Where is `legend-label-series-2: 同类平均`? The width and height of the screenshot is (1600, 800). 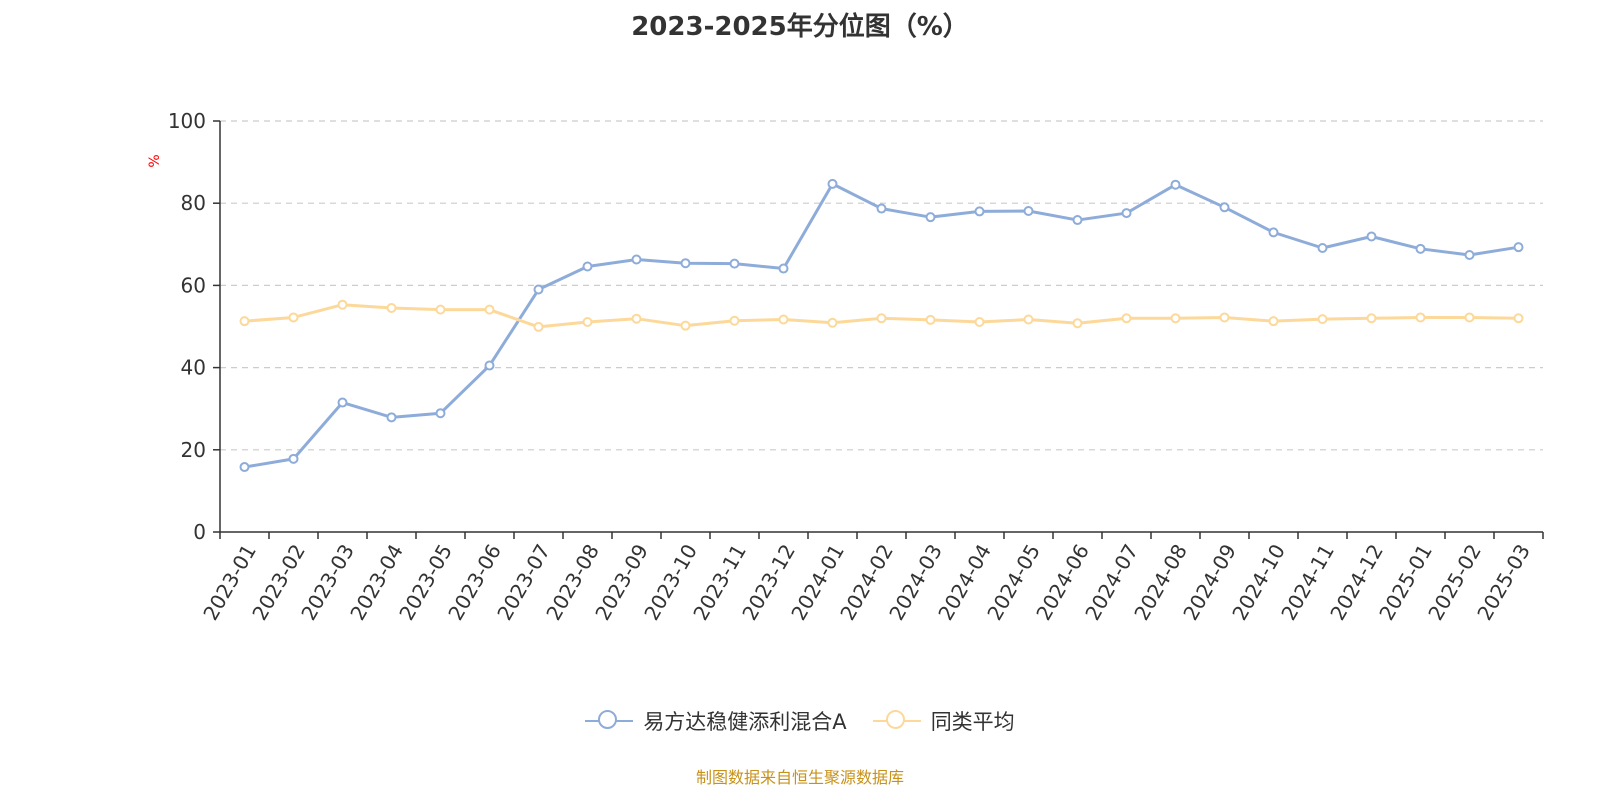
legend-label-series-2: 同类平均 is located at coordinates (972, 722).